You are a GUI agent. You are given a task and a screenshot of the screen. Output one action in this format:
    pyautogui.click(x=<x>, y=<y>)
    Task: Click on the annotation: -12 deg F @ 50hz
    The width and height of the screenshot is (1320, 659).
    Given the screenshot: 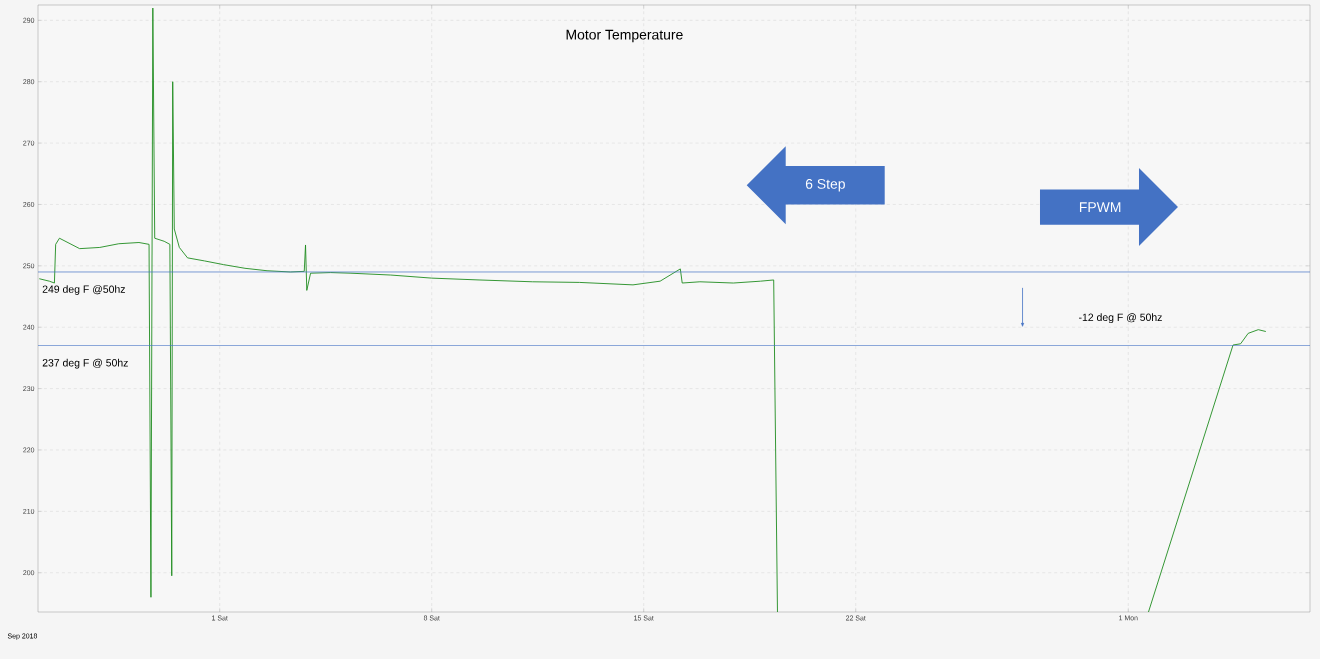 What is the action you would take?
    pyautogui.click(x=1120, y=318)
    